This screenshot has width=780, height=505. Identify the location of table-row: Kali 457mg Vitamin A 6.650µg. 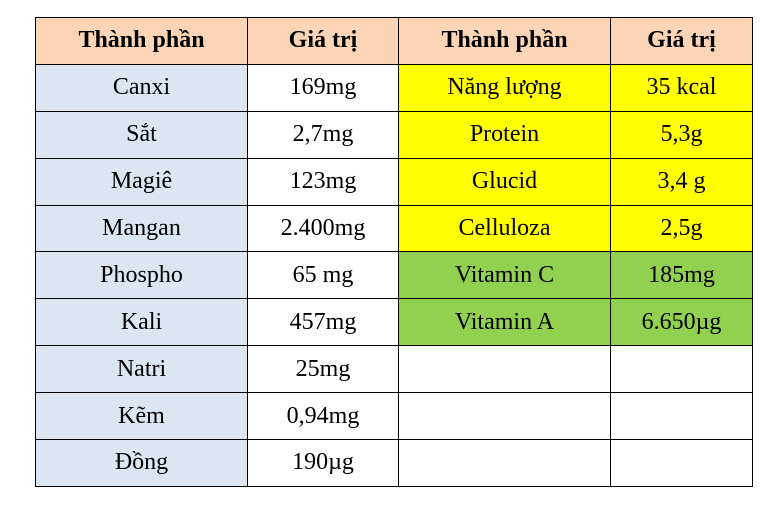
(394, 322).